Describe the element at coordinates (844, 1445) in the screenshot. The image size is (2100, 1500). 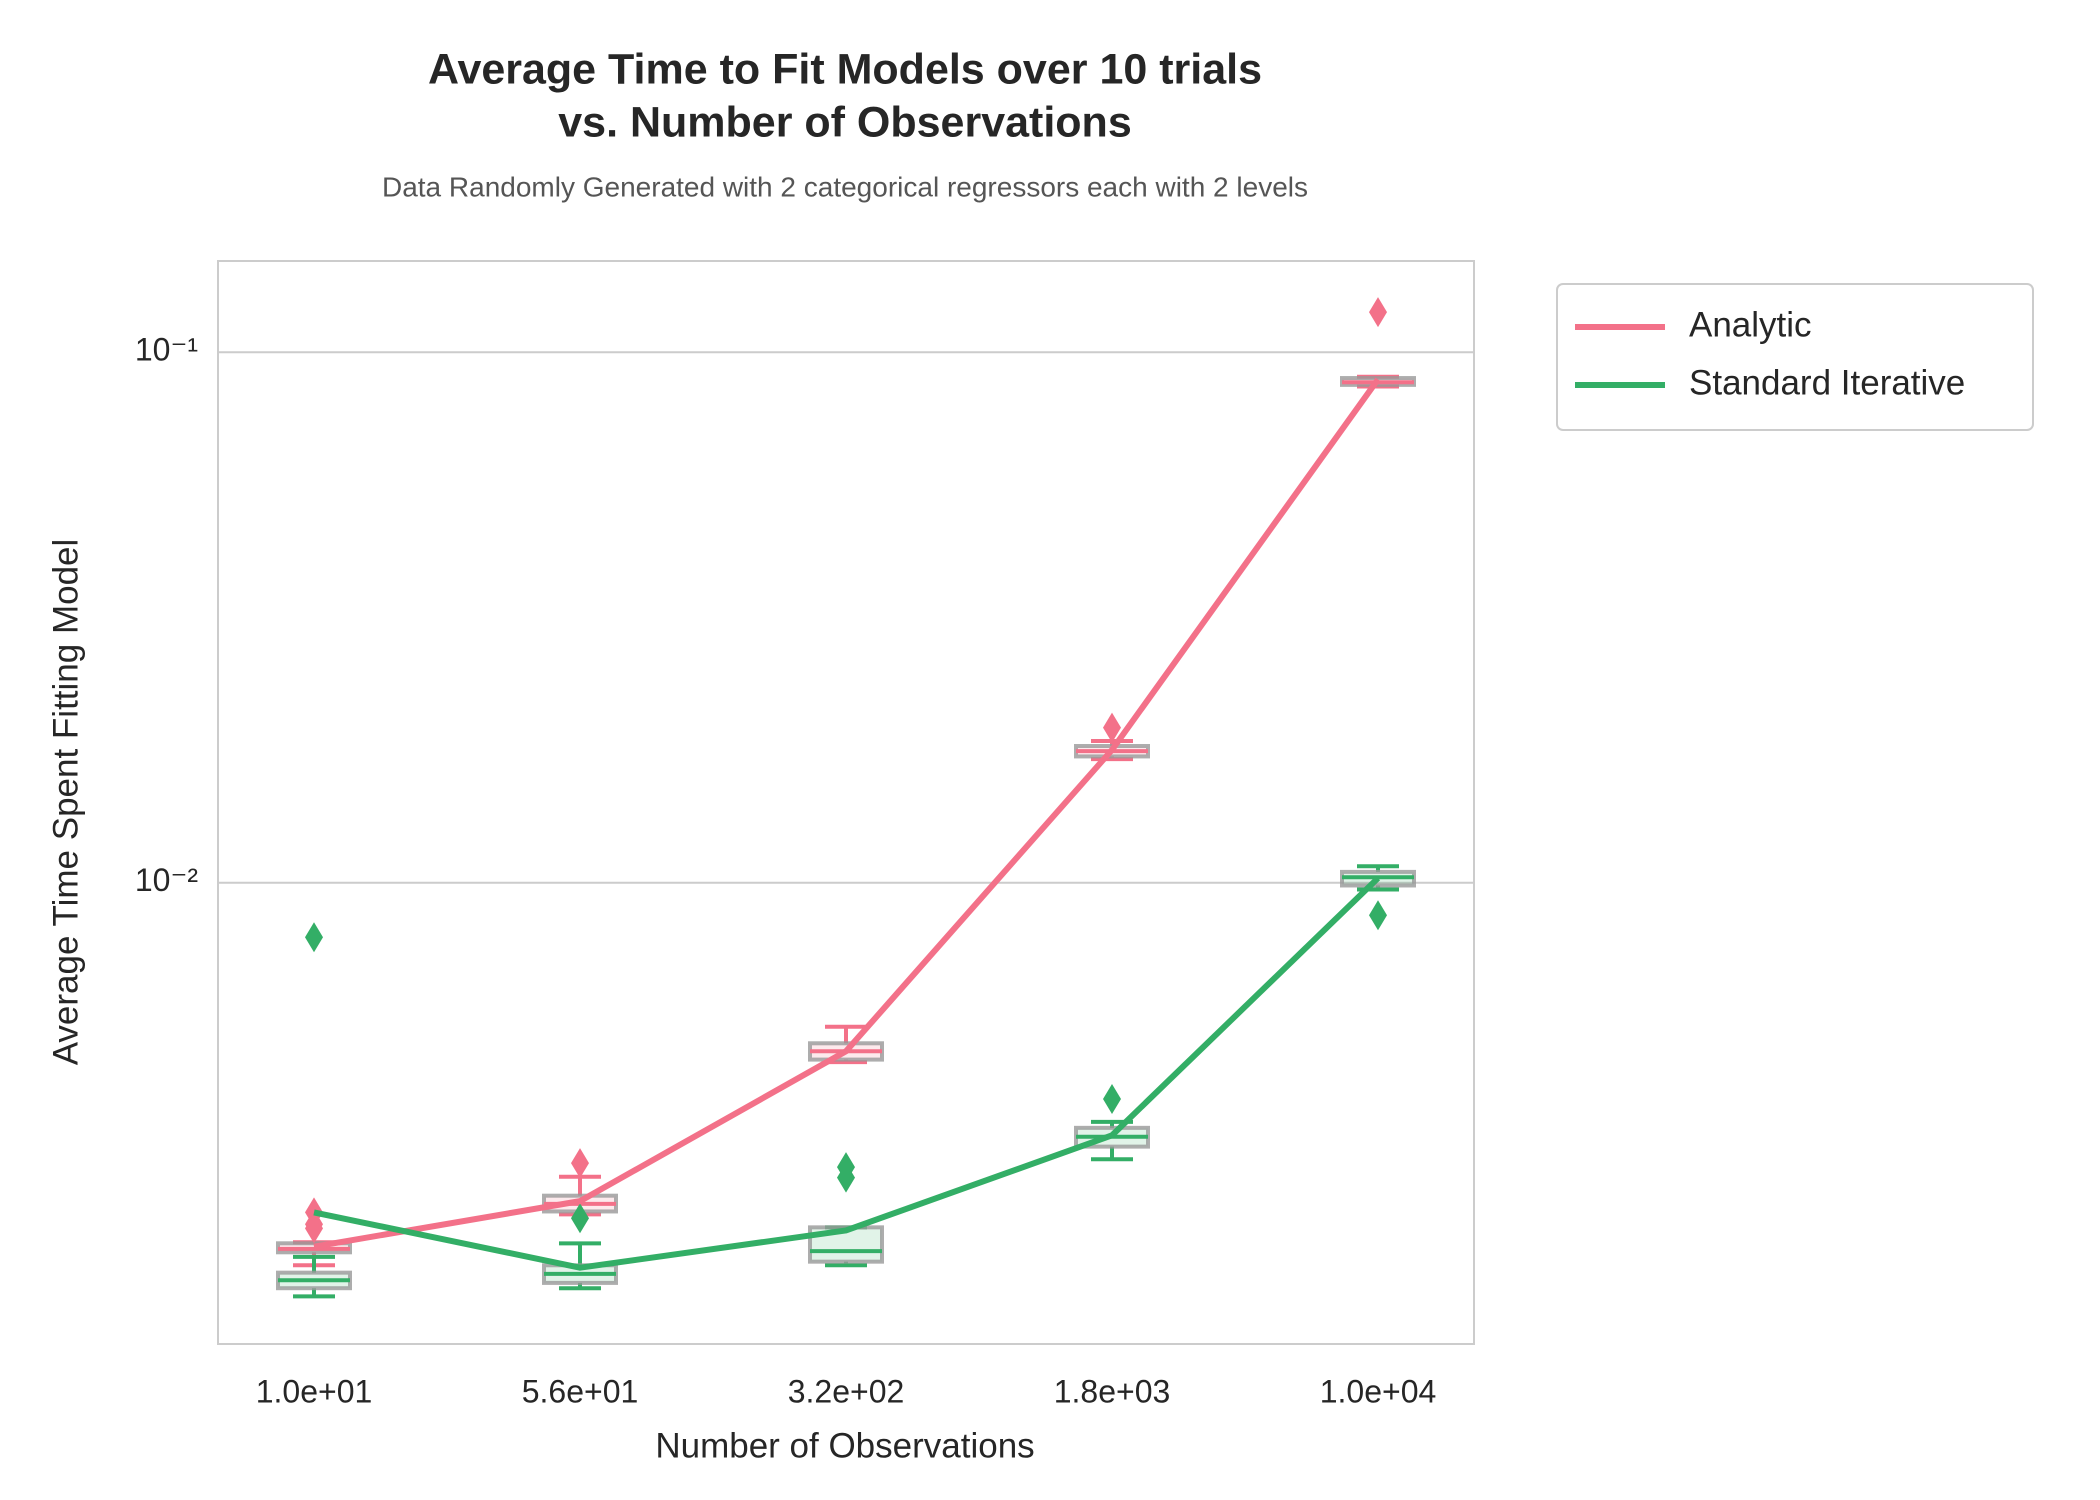
I see `x-axis-label: Number of Observations` at that location.